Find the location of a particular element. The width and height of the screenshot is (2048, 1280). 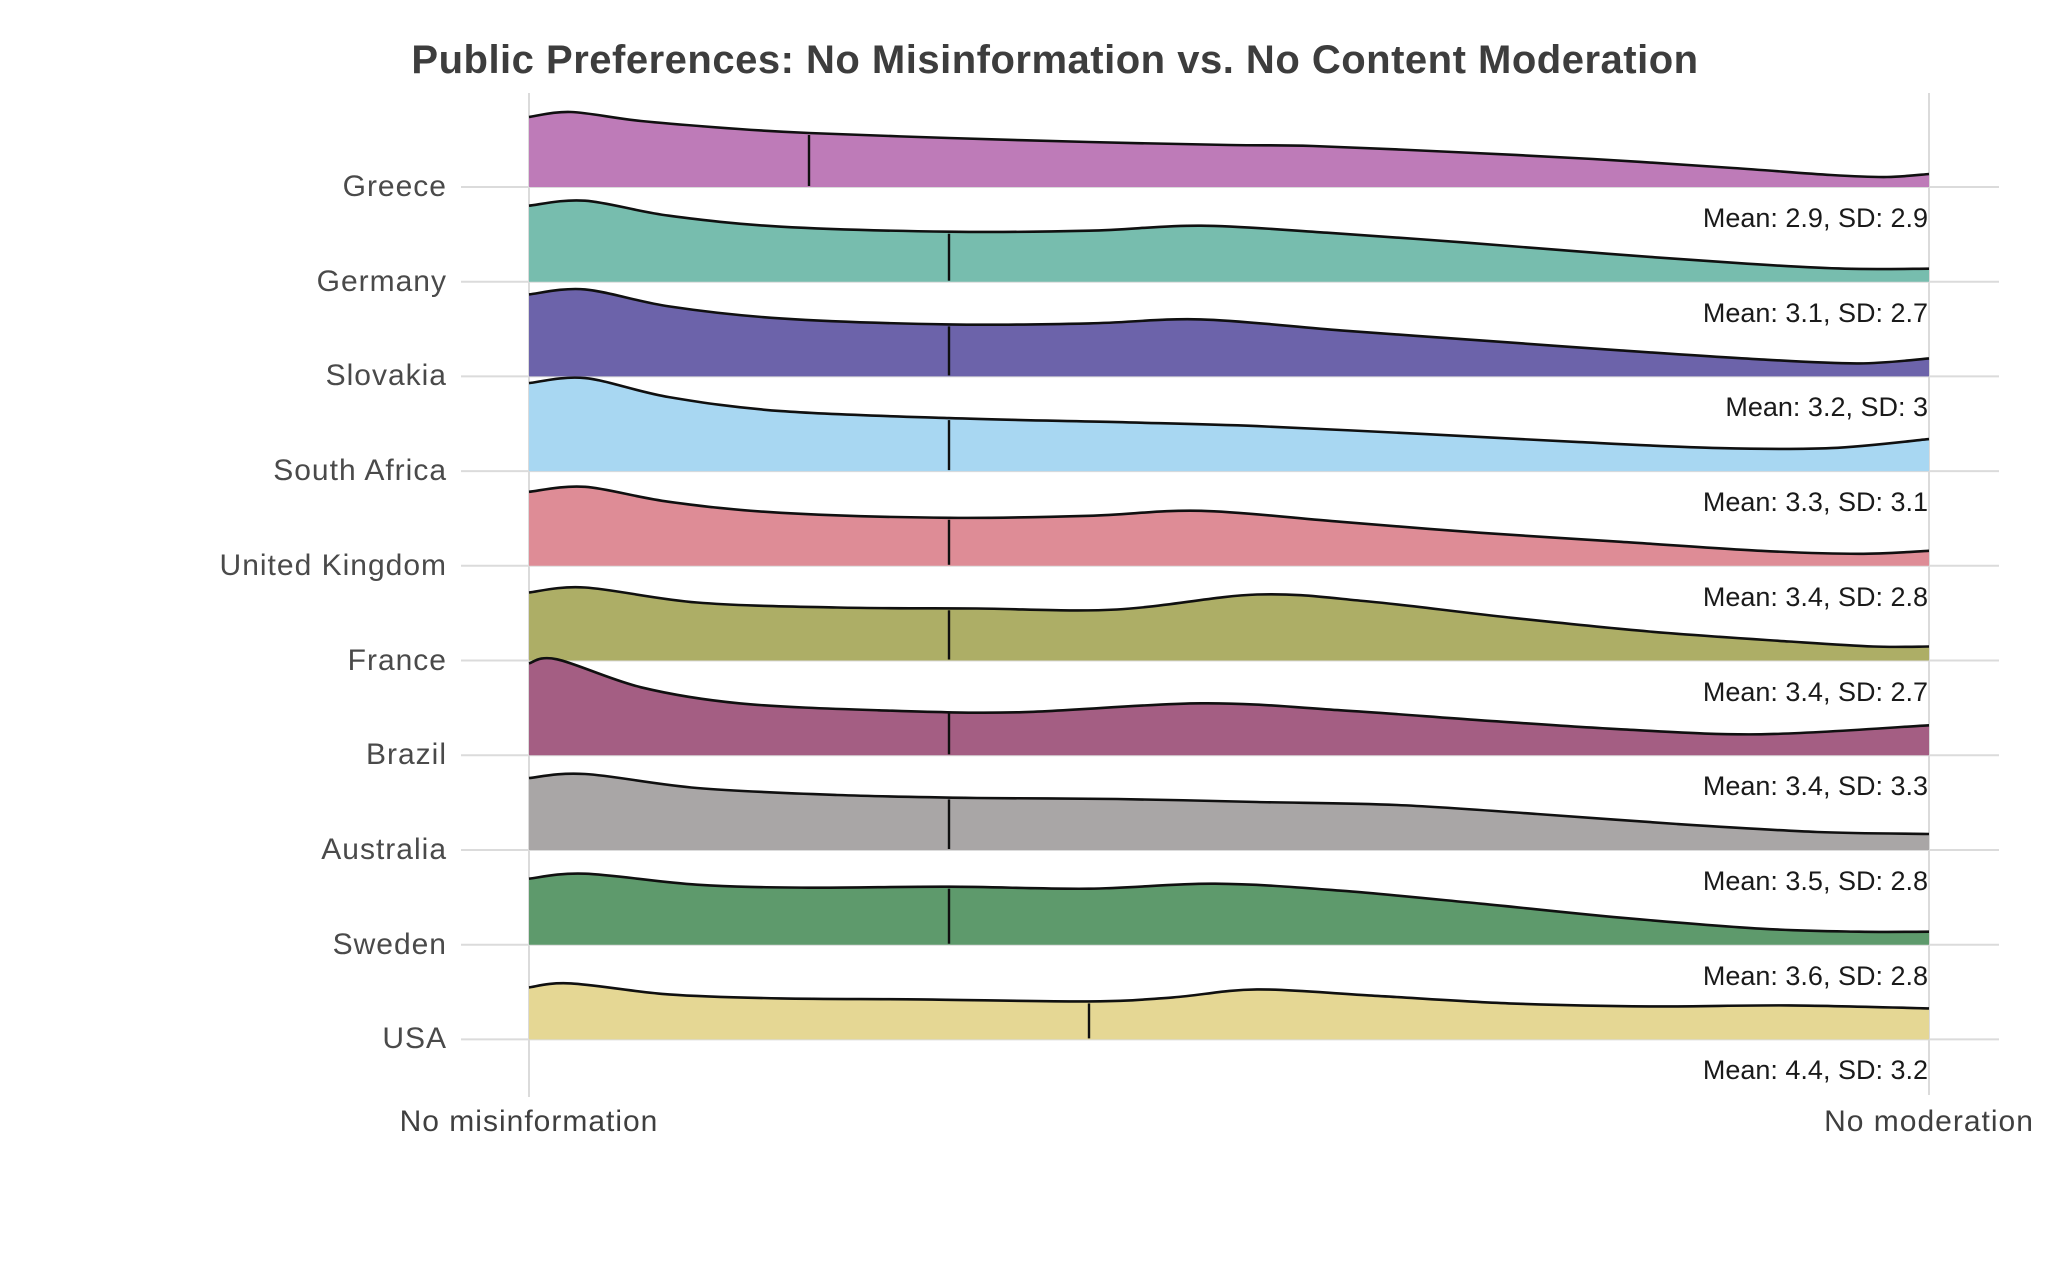

country-label-usa: USA is located at coordinates (414, 1039).